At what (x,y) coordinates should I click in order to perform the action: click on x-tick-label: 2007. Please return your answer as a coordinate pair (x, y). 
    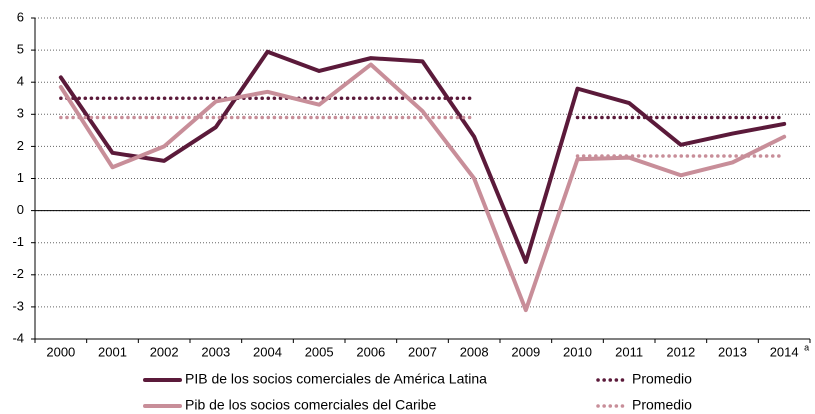
    Looking at the image, I should click on (422, 351).